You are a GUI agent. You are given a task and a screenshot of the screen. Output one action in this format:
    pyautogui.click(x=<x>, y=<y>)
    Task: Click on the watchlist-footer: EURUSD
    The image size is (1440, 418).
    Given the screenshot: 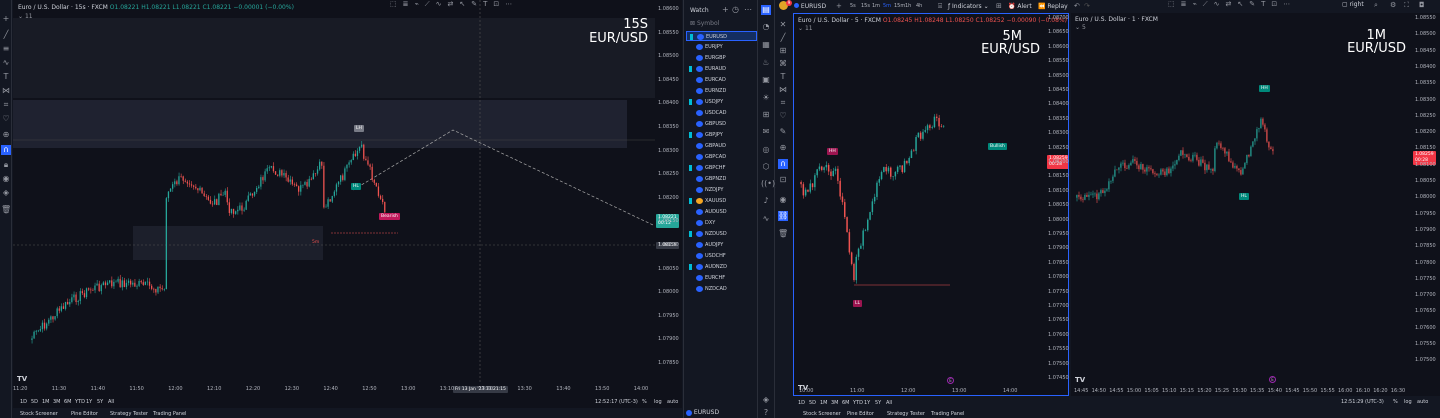 What is the action you would take?
    pyautogui.click(x=721, y=413)
    